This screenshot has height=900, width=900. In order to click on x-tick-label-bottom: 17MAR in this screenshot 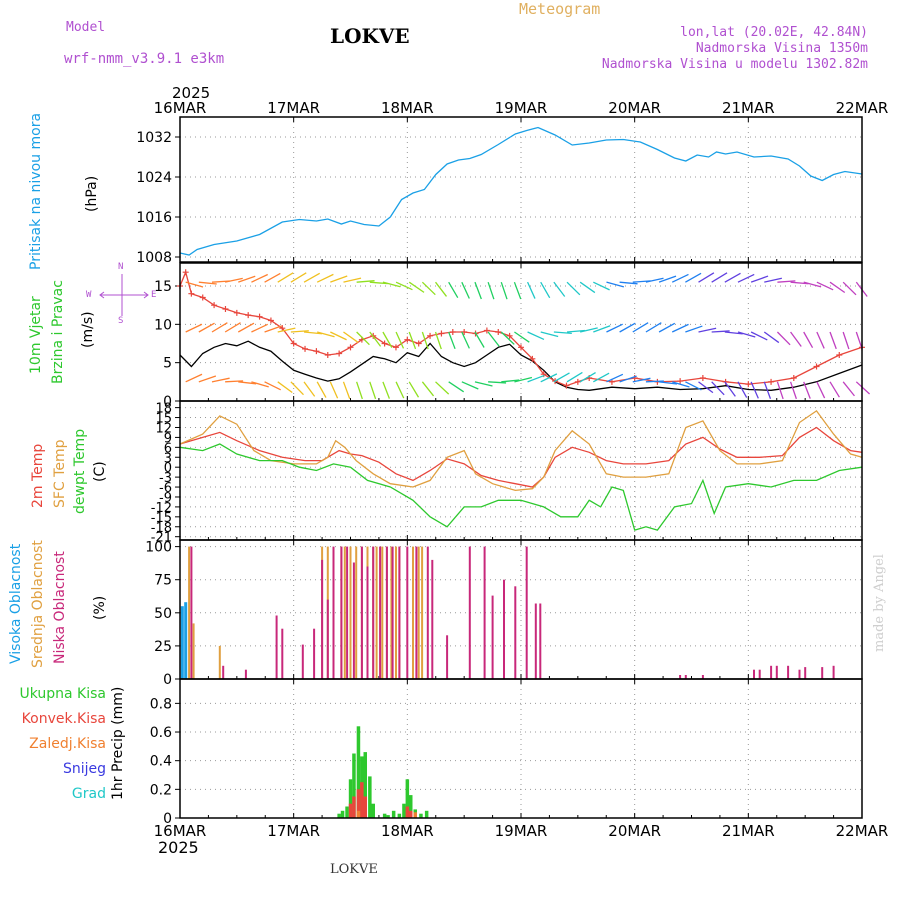, I will do `click(293, 831)`.